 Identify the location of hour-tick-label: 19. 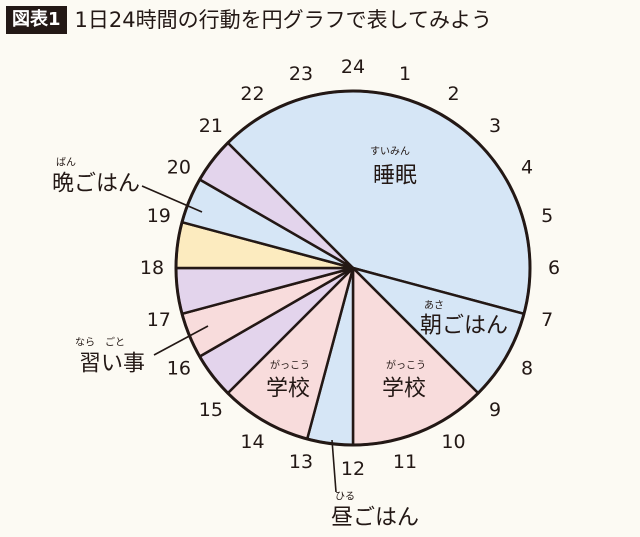
(159, 216).